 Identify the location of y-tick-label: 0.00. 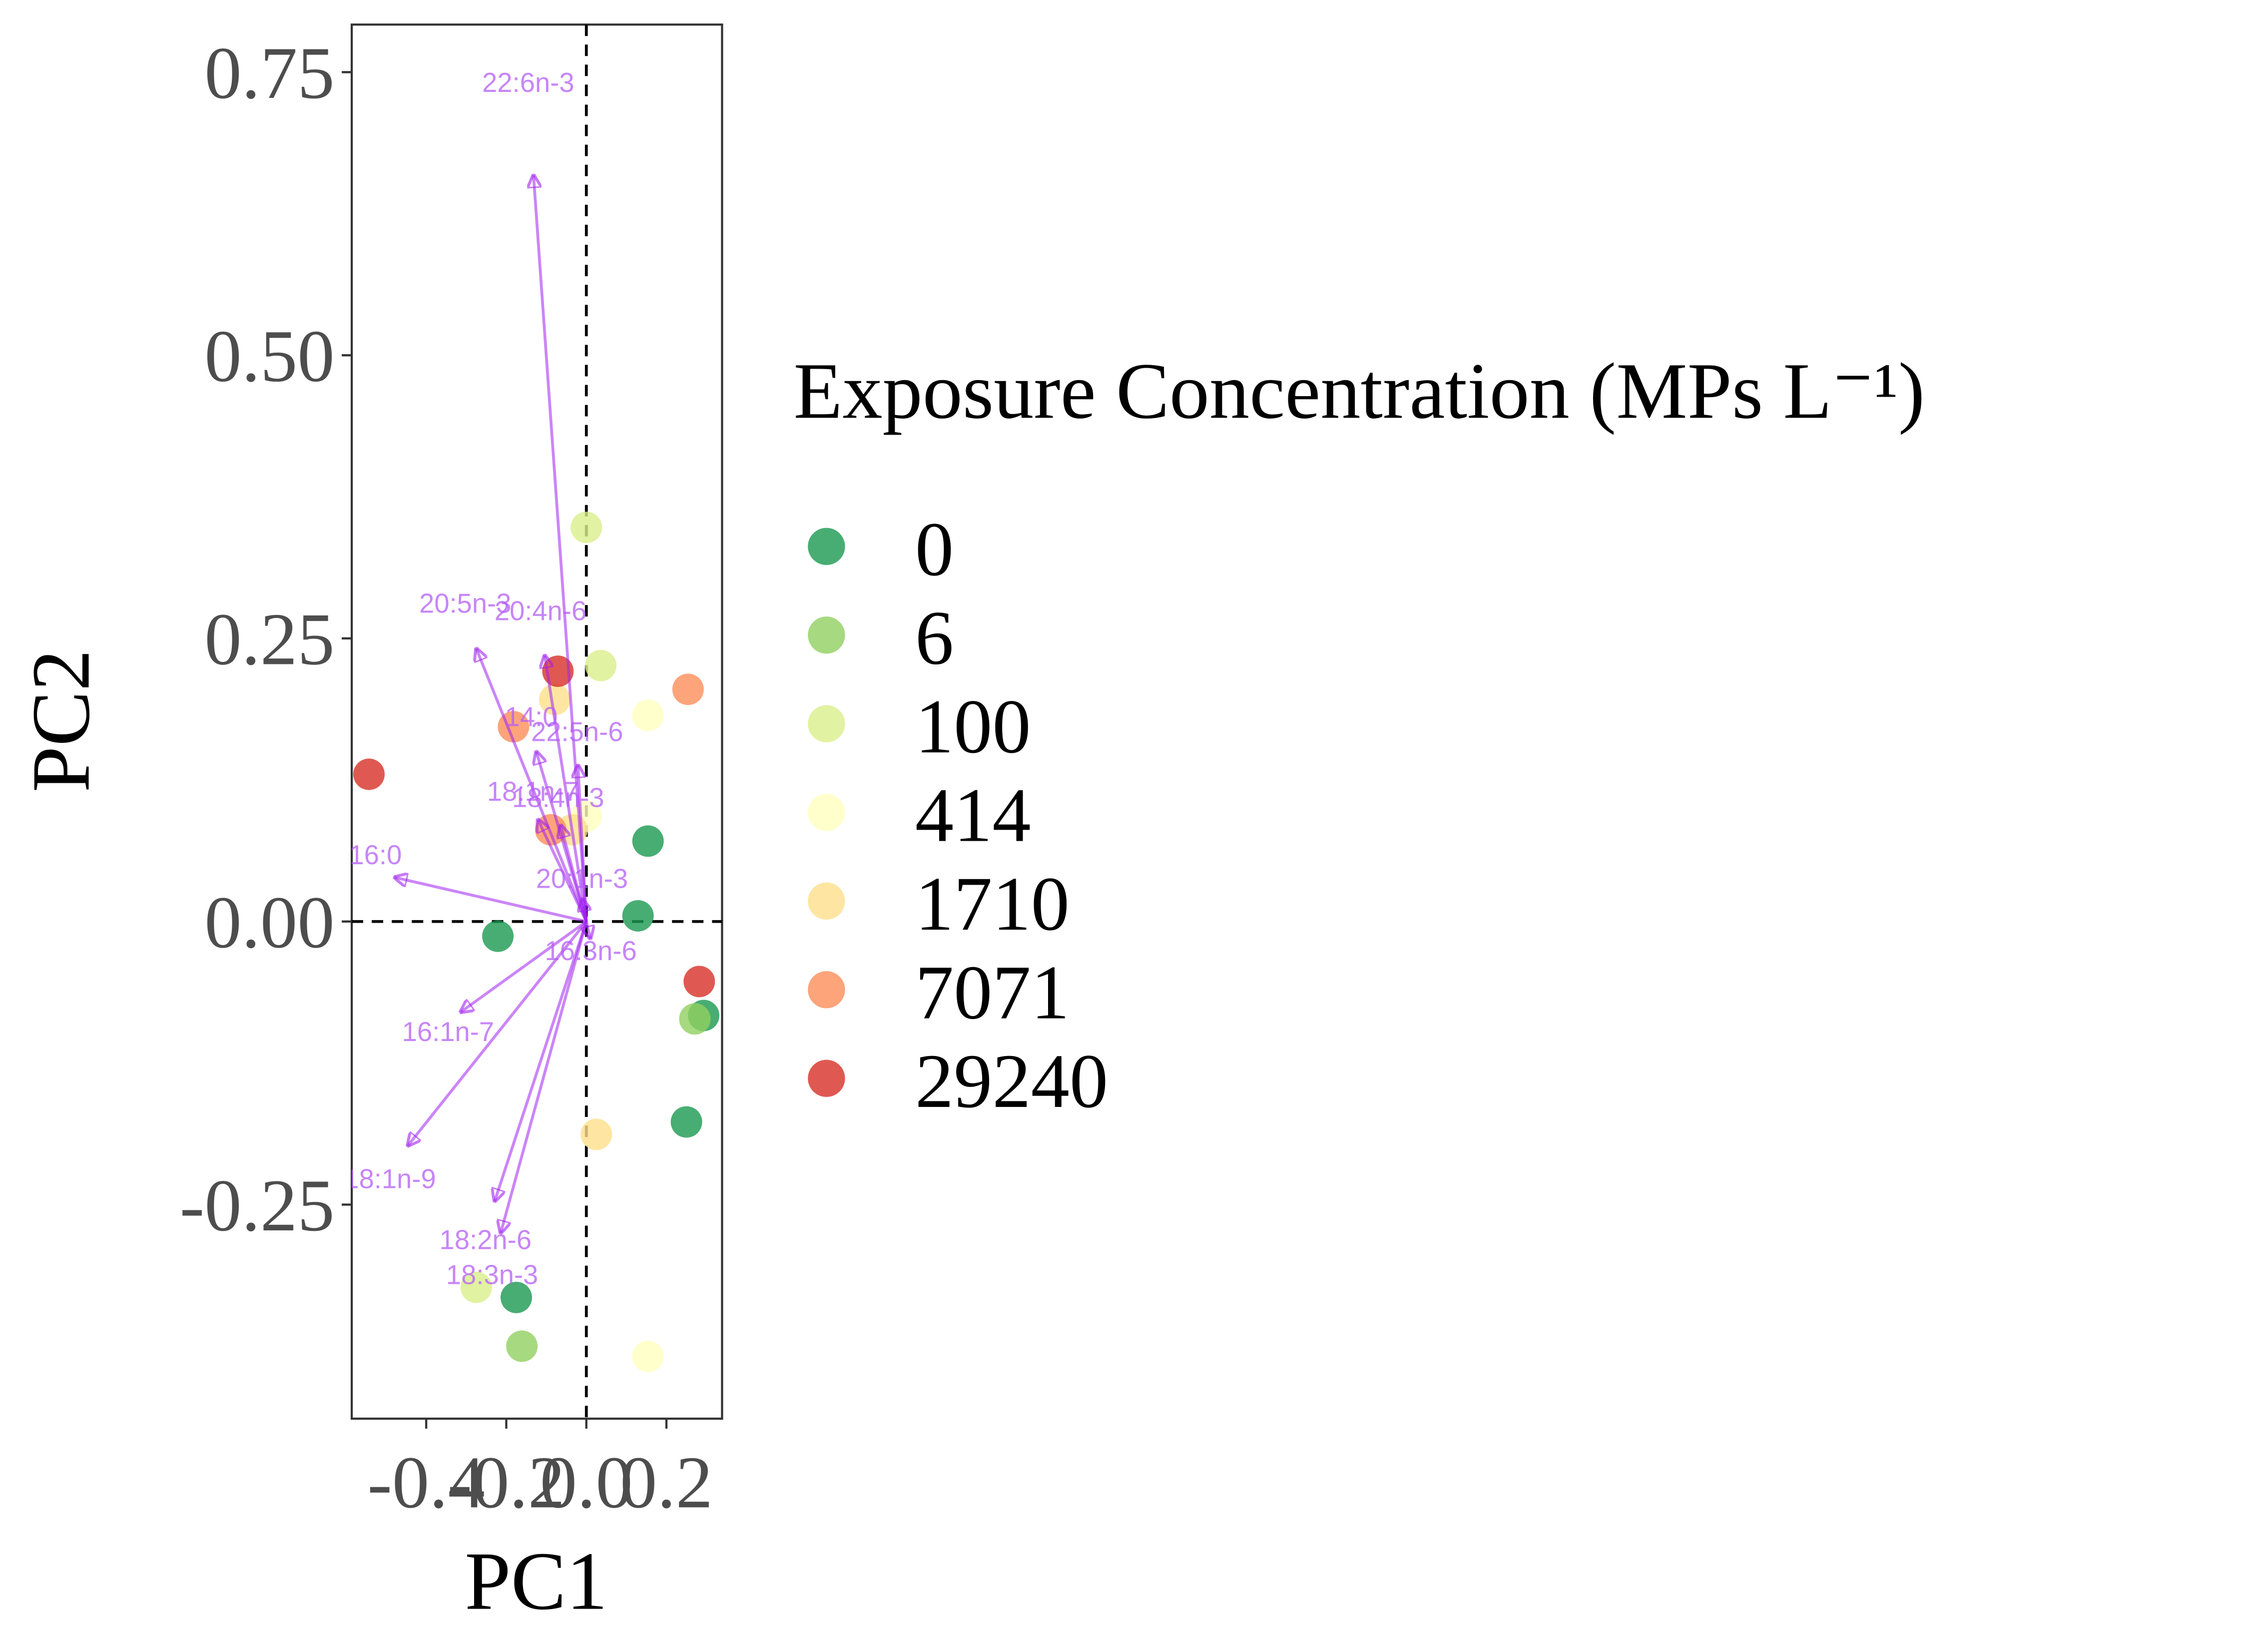
(269, 922).